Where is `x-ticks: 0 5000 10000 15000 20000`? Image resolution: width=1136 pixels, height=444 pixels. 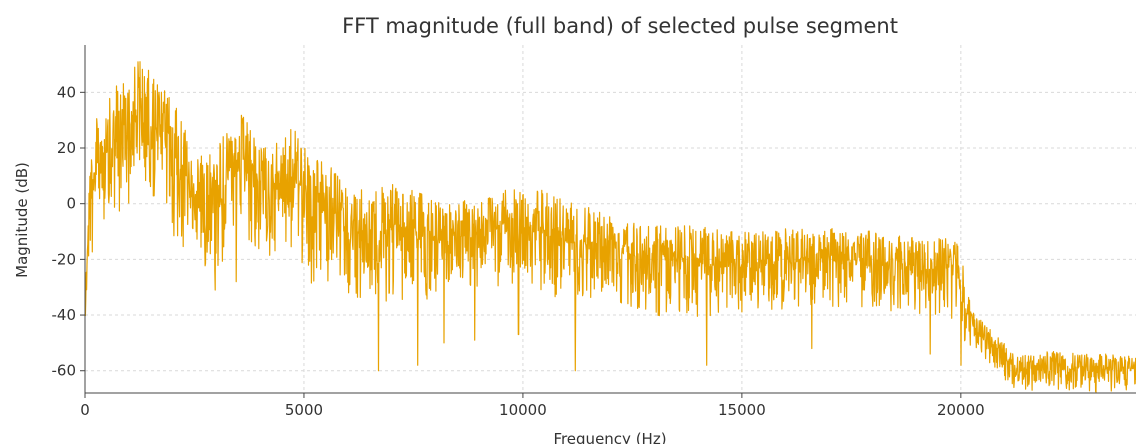
x-ticks: 0 5000 10000 15000 20000 is located at coordinates (532, 406).